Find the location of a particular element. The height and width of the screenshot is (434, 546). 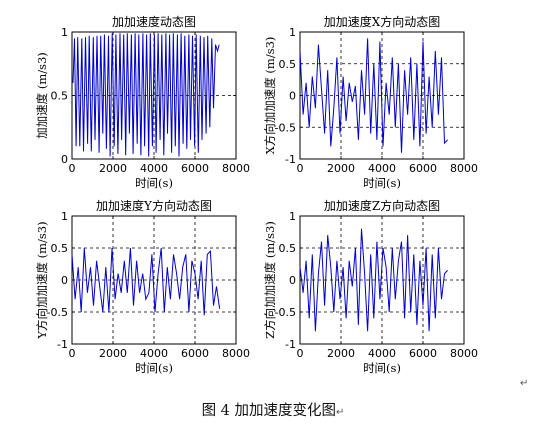

jerk-x-ytick-label: -0.5 is located at coordinates (285, 127).